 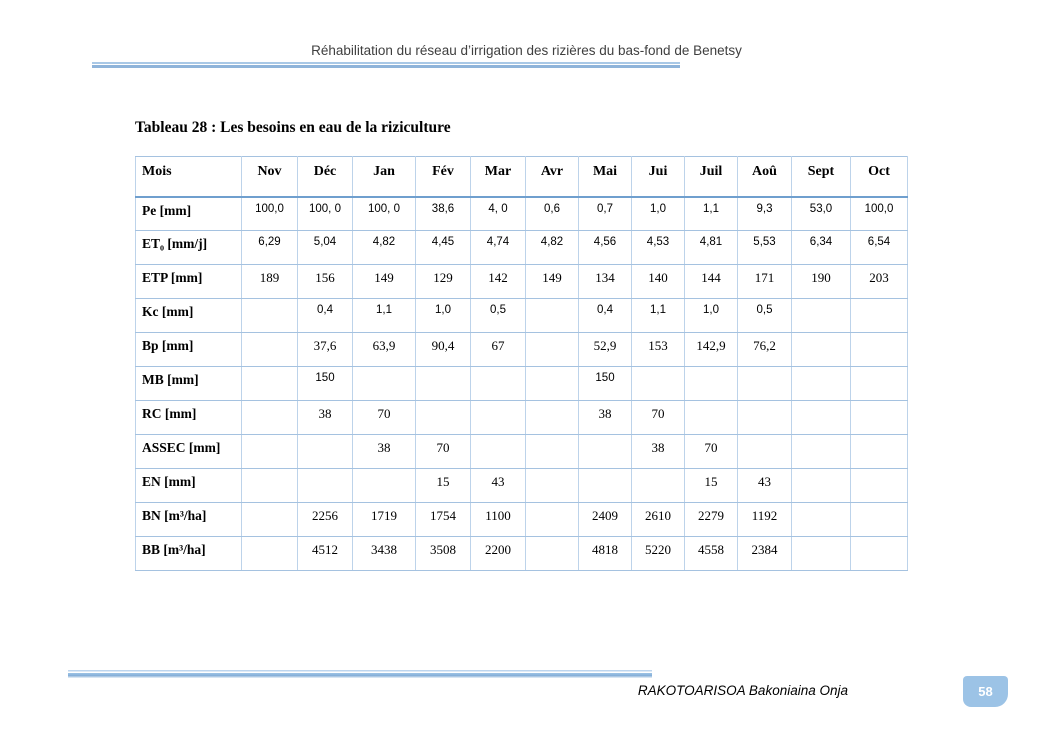 I want to click on table-row: ASSEC [mm] 38 70 38 70, so click(x=521, y=451).